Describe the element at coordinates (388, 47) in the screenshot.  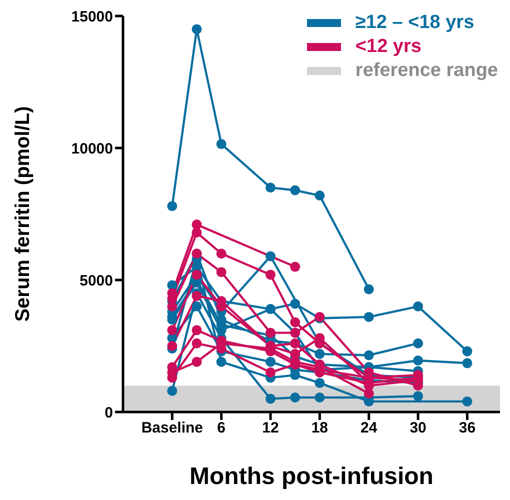
I see `legend-label: <12 yrs` at that location.